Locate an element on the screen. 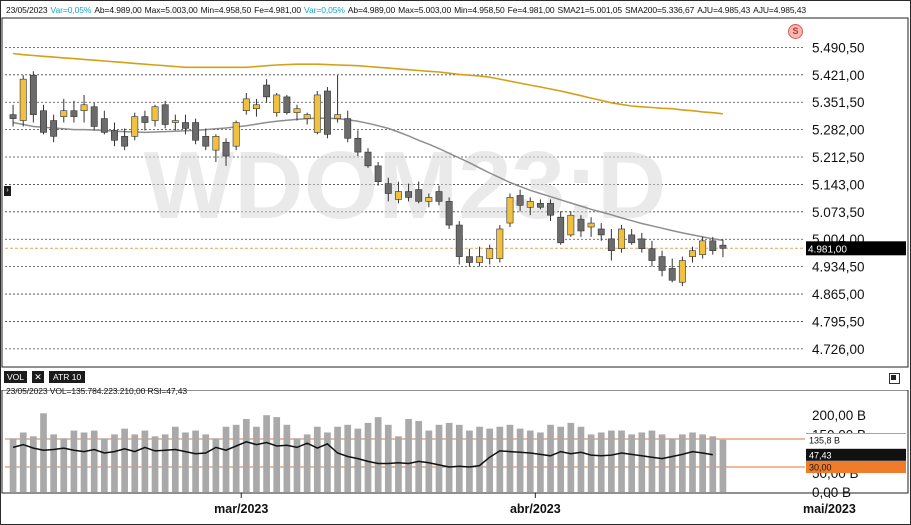 Image resolution: width=911 pixels, height=525 pixels. y-tick-label: 4.865,00 is located at coordinates (838, 294).